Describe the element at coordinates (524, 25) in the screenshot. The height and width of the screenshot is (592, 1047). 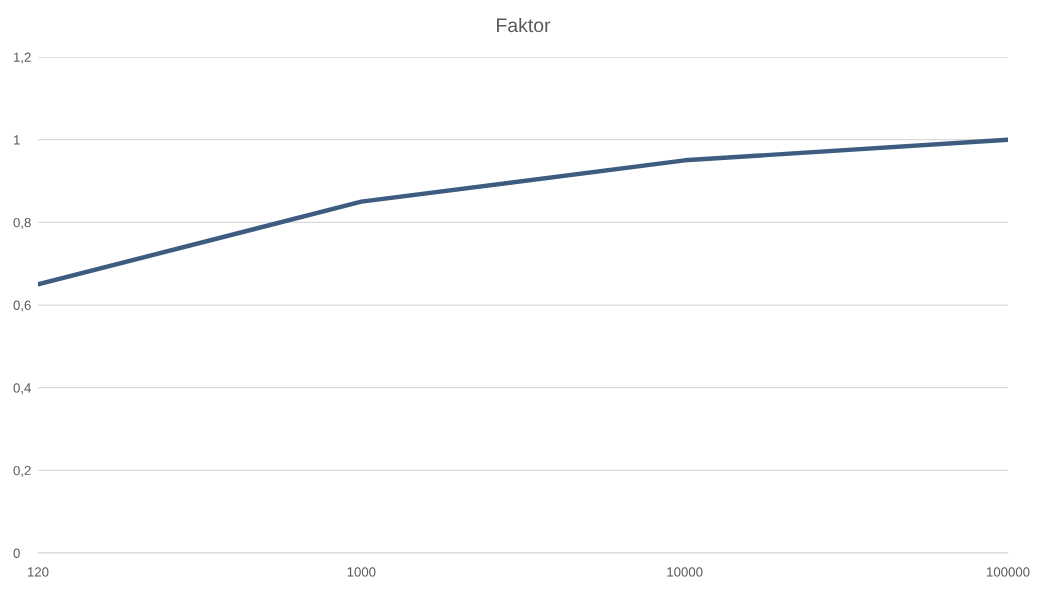
I see `chart-title: Faktor` at that location.